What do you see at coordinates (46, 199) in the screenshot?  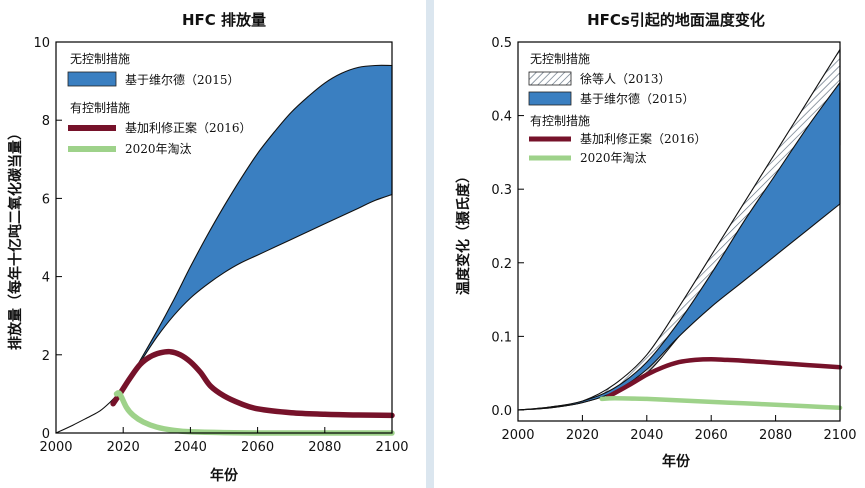 I see `y-tick-label: 6` at bounding box center [46, 199].